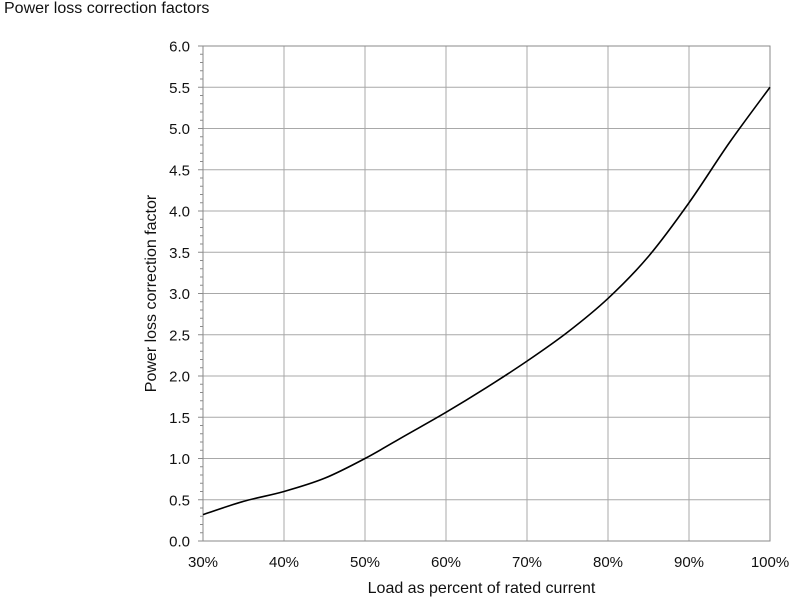 Image resolution: width=794 pixels, height=598 pixels. What do you see at coordinates (689, 562) in the screenshot?
I see `x-tick-label: 90%` at bounding box center [689, 562].